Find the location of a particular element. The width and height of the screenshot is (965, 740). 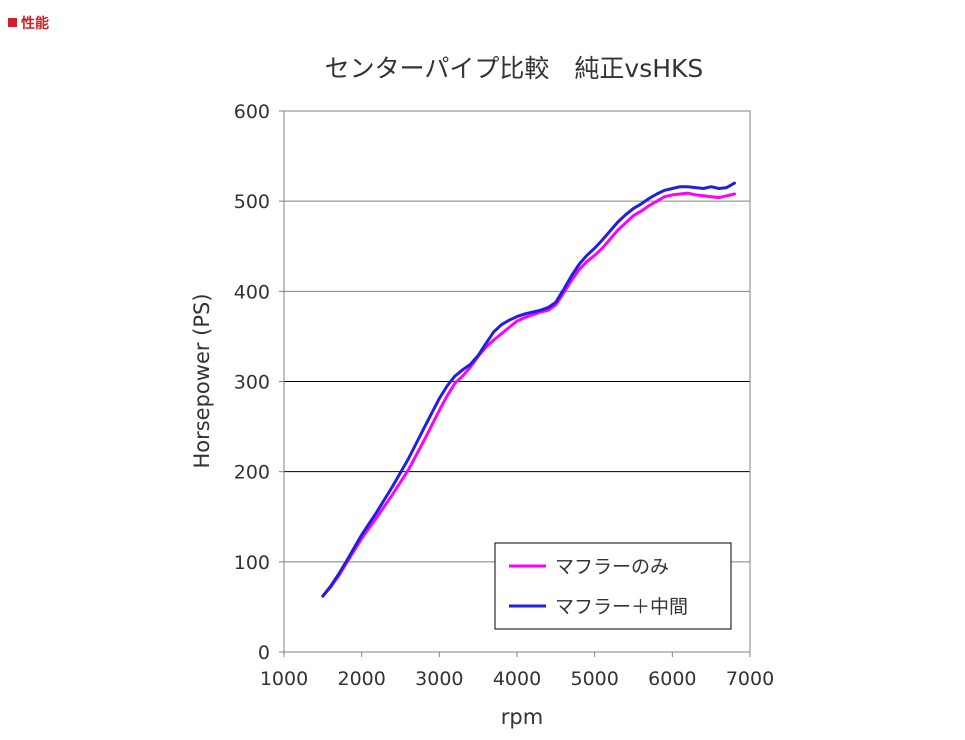

x-tick-label: 2000 is located at coordinates (361, 679).